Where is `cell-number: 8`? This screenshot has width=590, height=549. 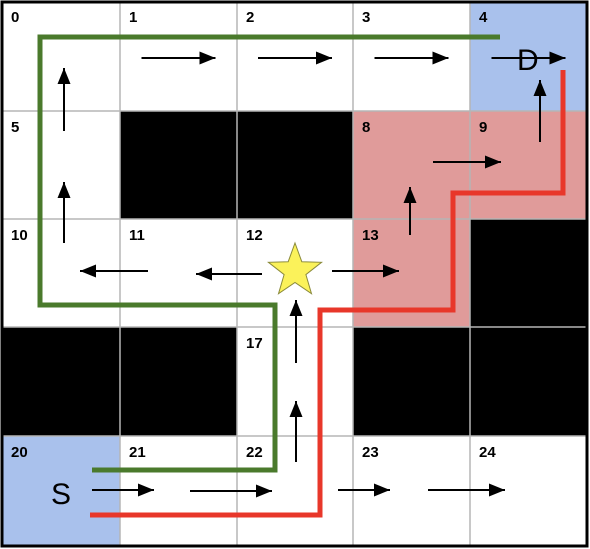
cell-number: 8 is located at coordinates (366, 127).